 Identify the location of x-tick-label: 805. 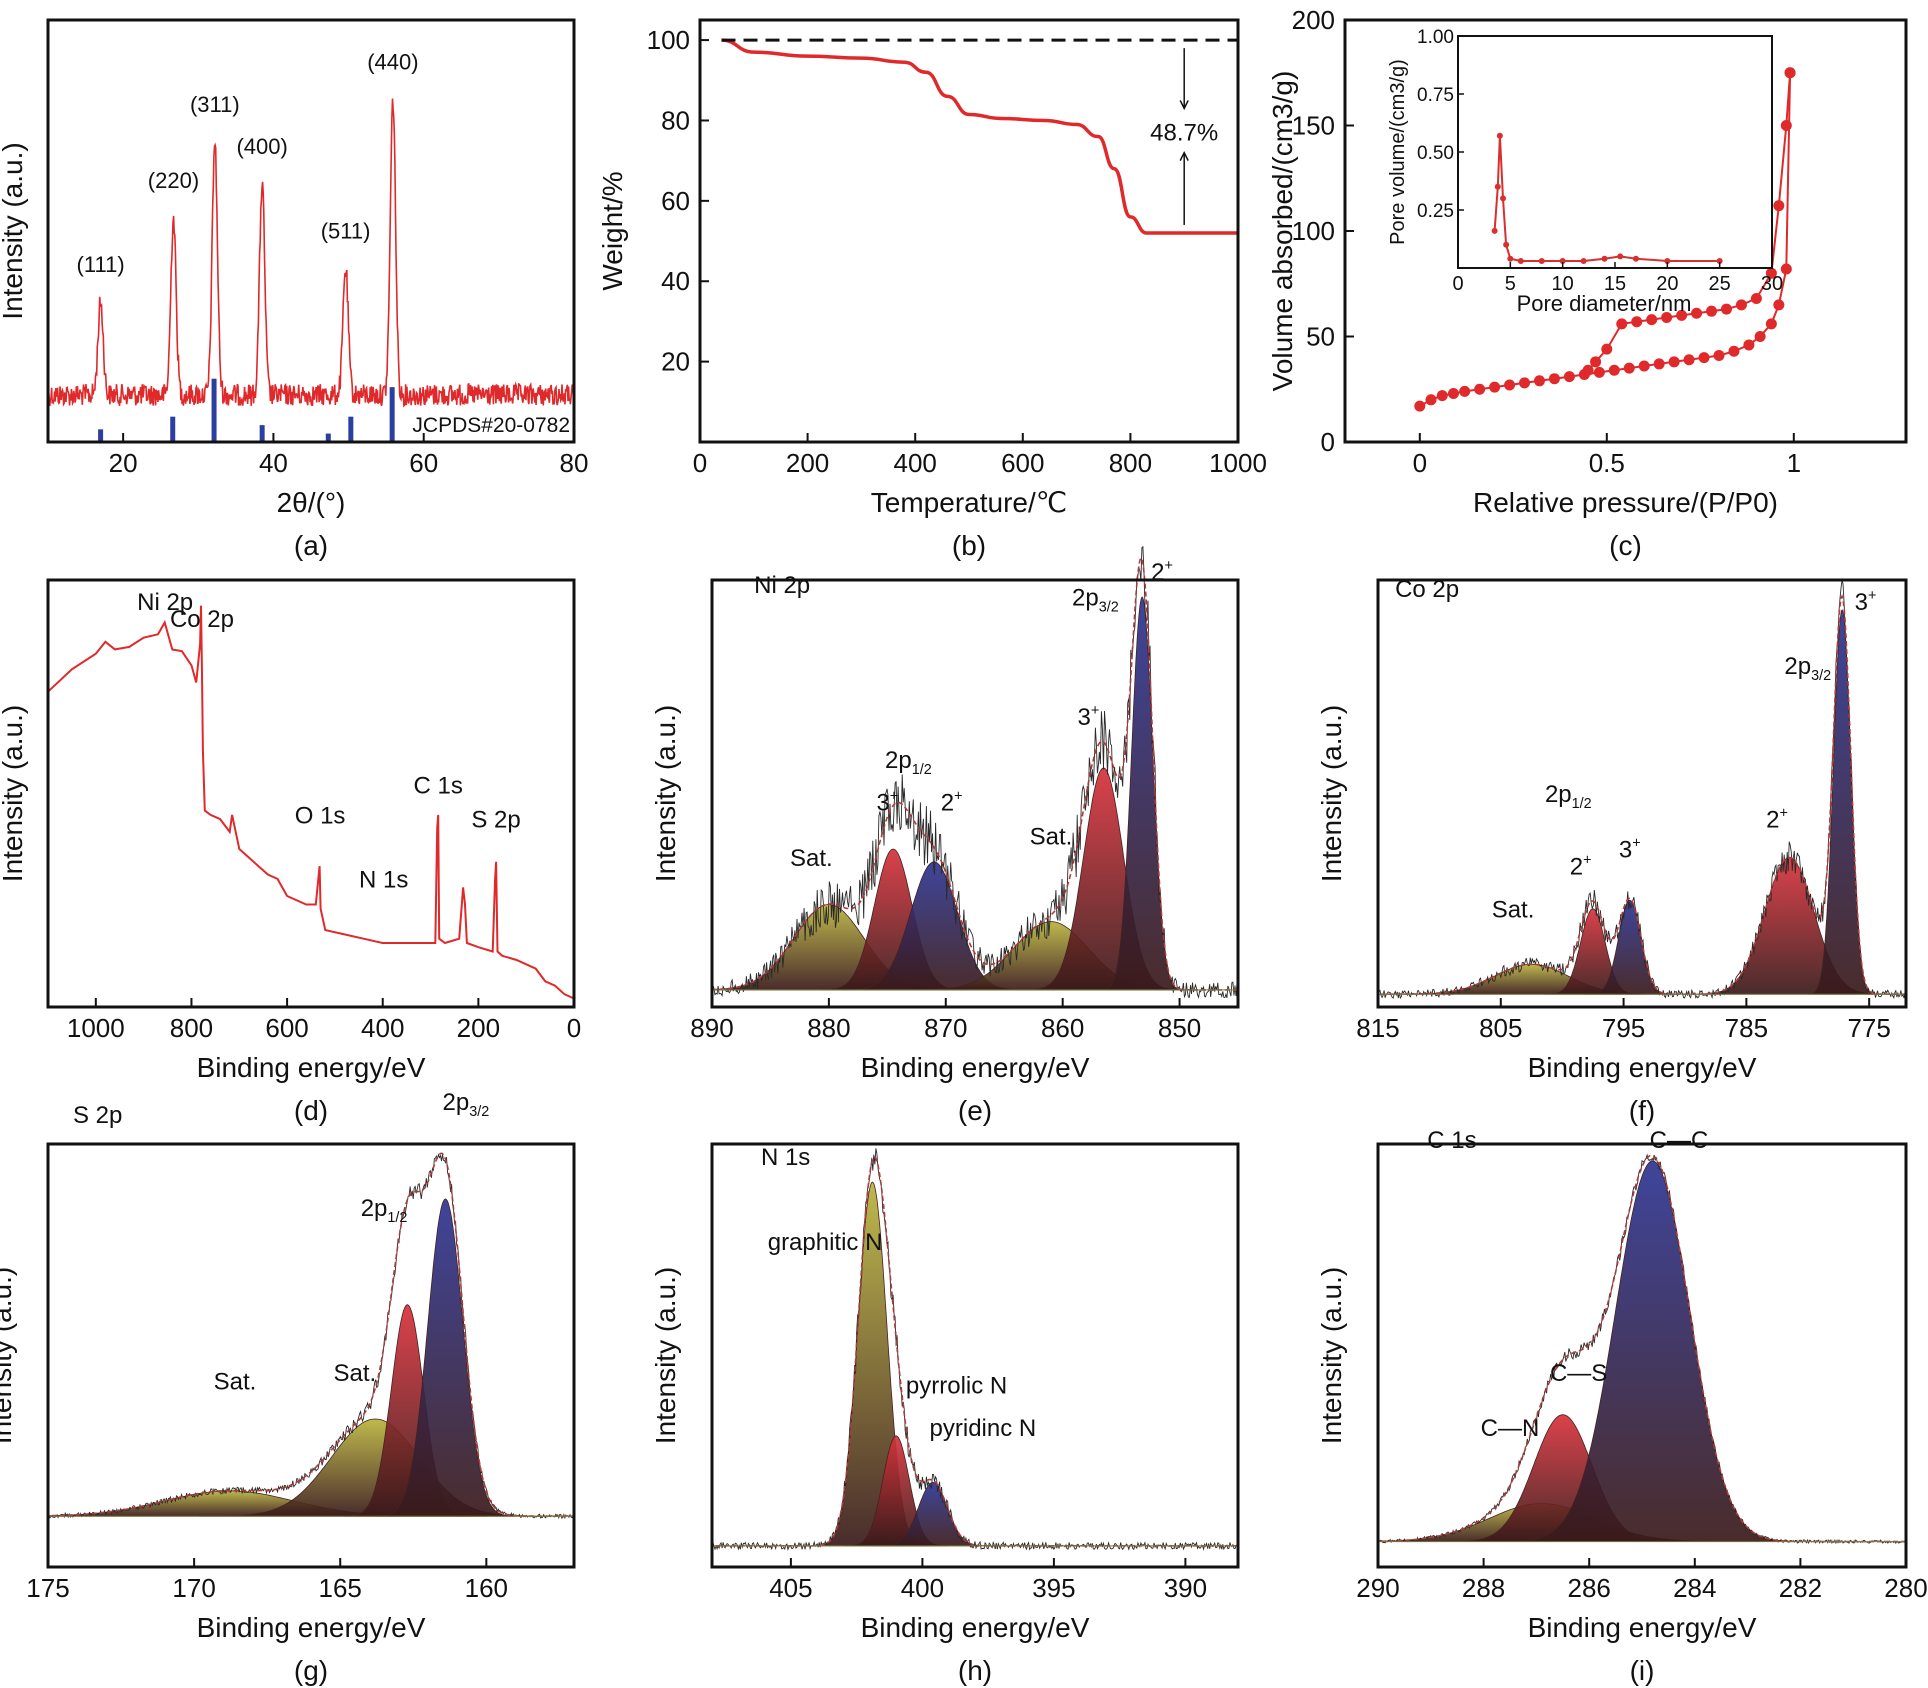
(1500, 1028).